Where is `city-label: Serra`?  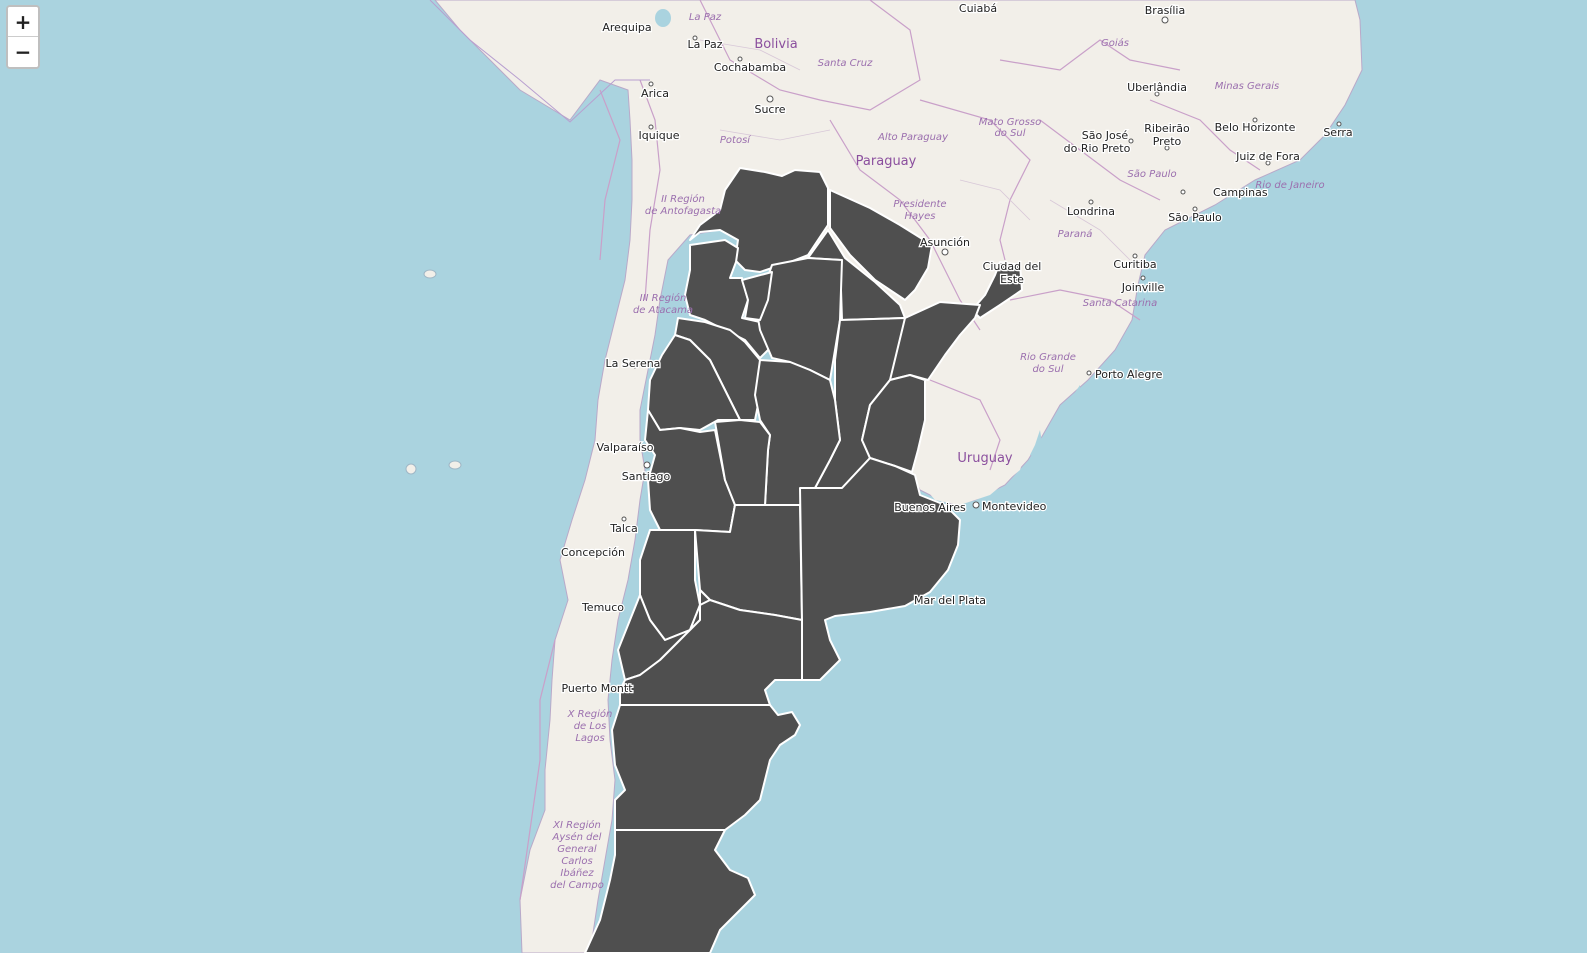 city-label: Serra is located at coordinates (1337, 132).